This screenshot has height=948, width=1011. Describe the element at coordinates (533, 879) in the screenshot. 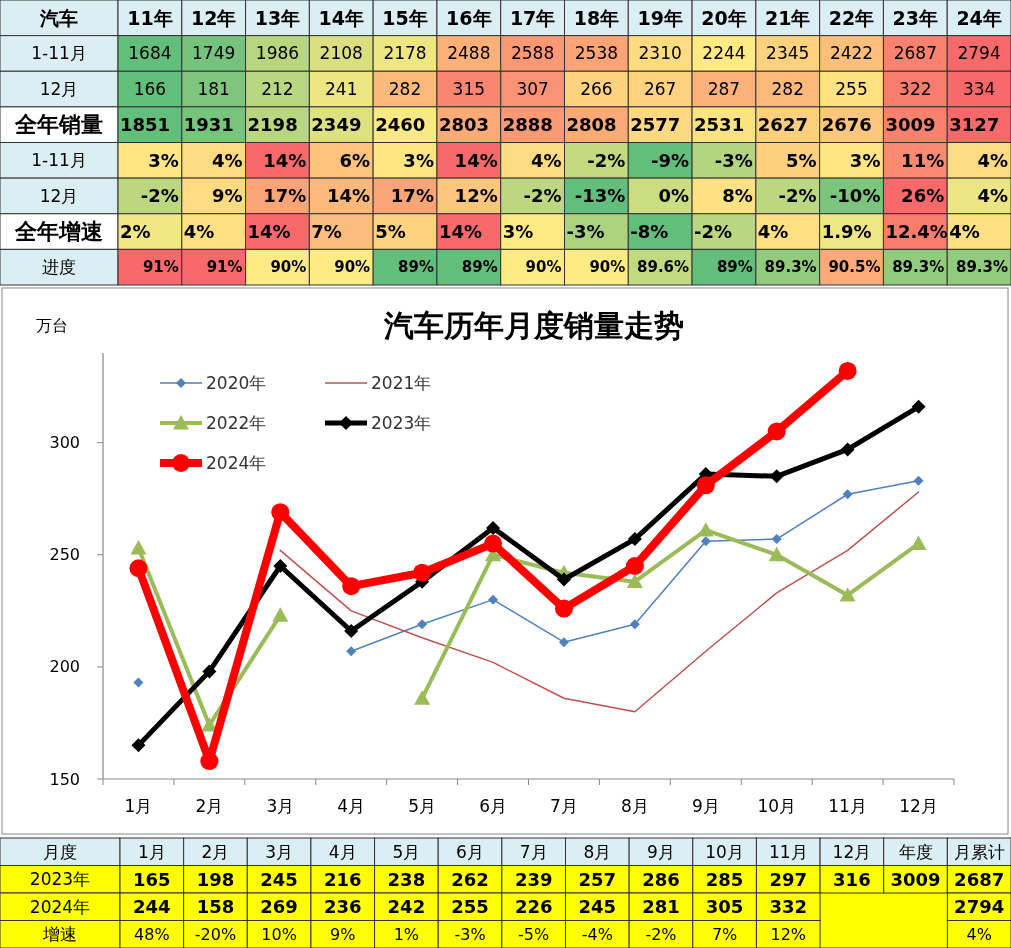

I see `data-label: 239` at that location.